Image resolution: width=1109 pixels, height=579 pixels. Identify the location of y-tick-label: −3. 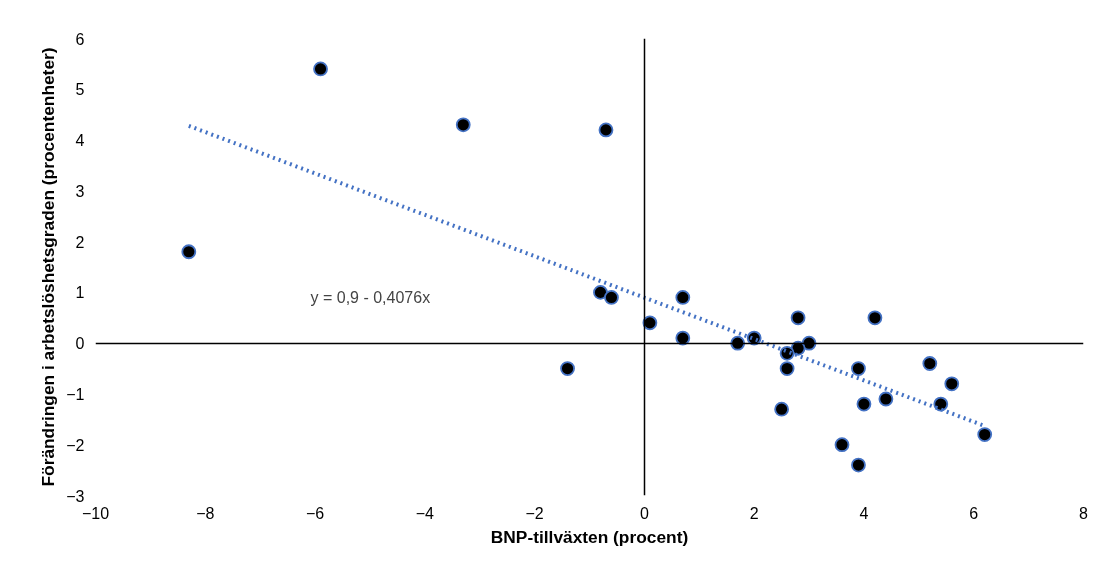
(75, 496).